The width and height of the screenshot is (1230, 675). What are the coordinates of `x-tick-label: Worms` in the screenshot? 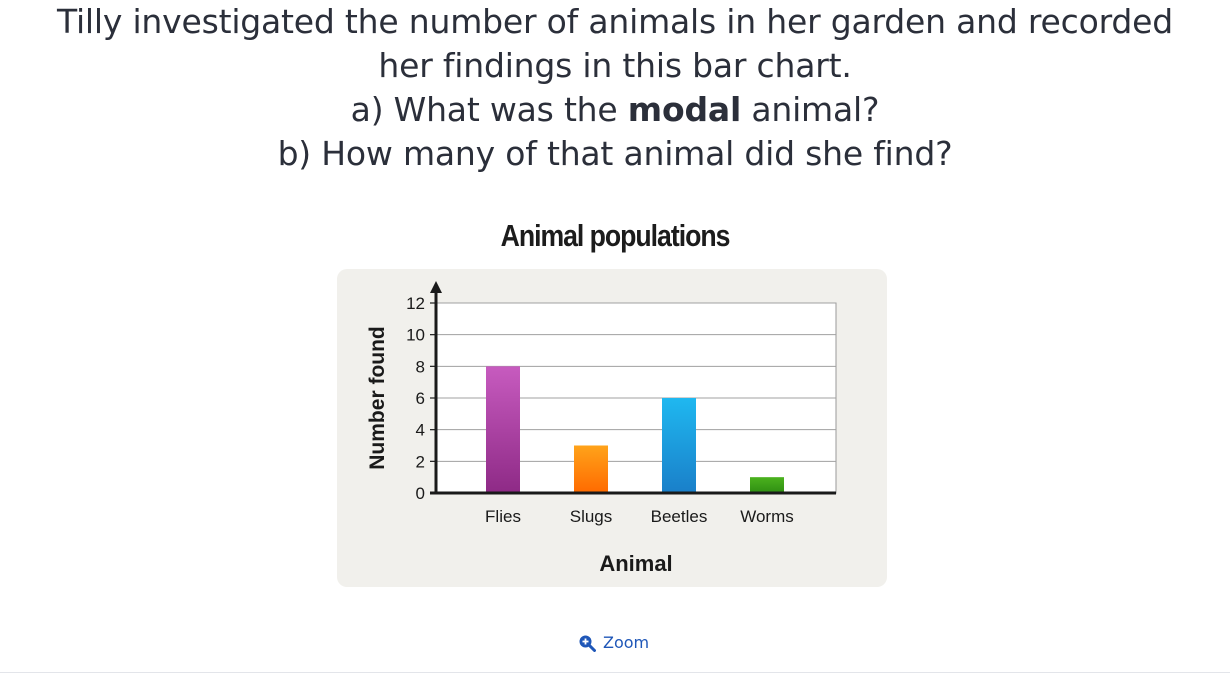 It's located at (767, 516).